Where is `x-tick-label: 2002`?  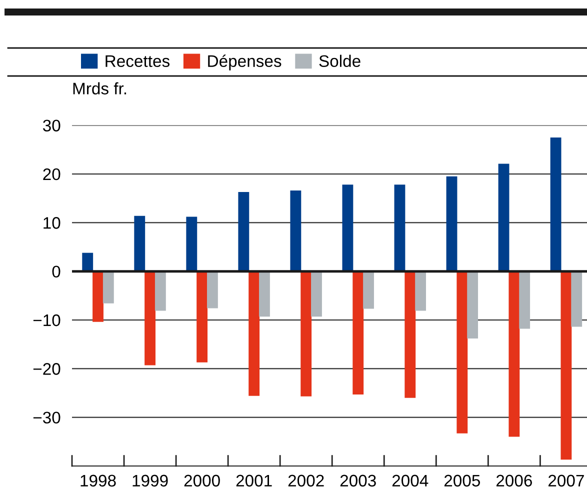
x-tick-label: 2002 is located at coordinates (306, 480).